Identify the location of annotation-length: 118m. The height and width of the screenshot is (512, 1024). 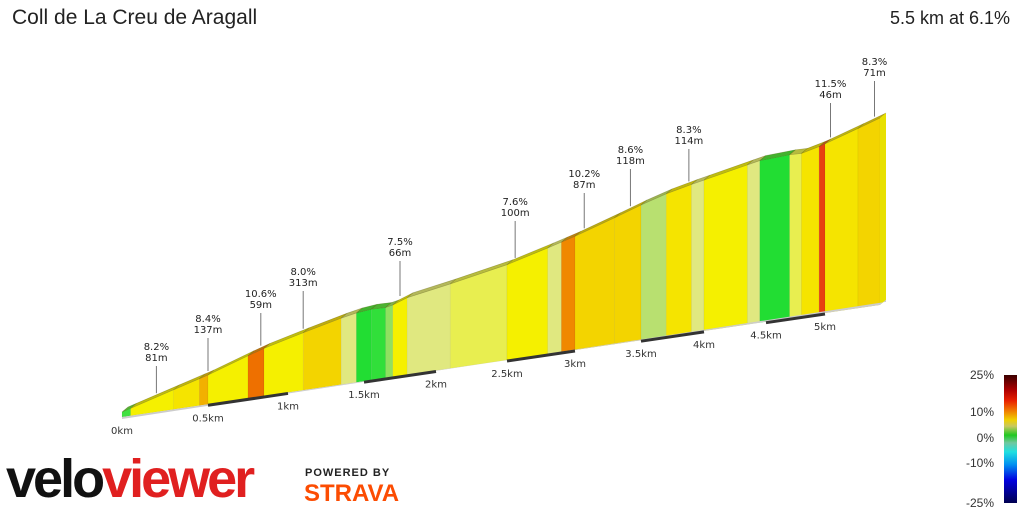
(630, 161).